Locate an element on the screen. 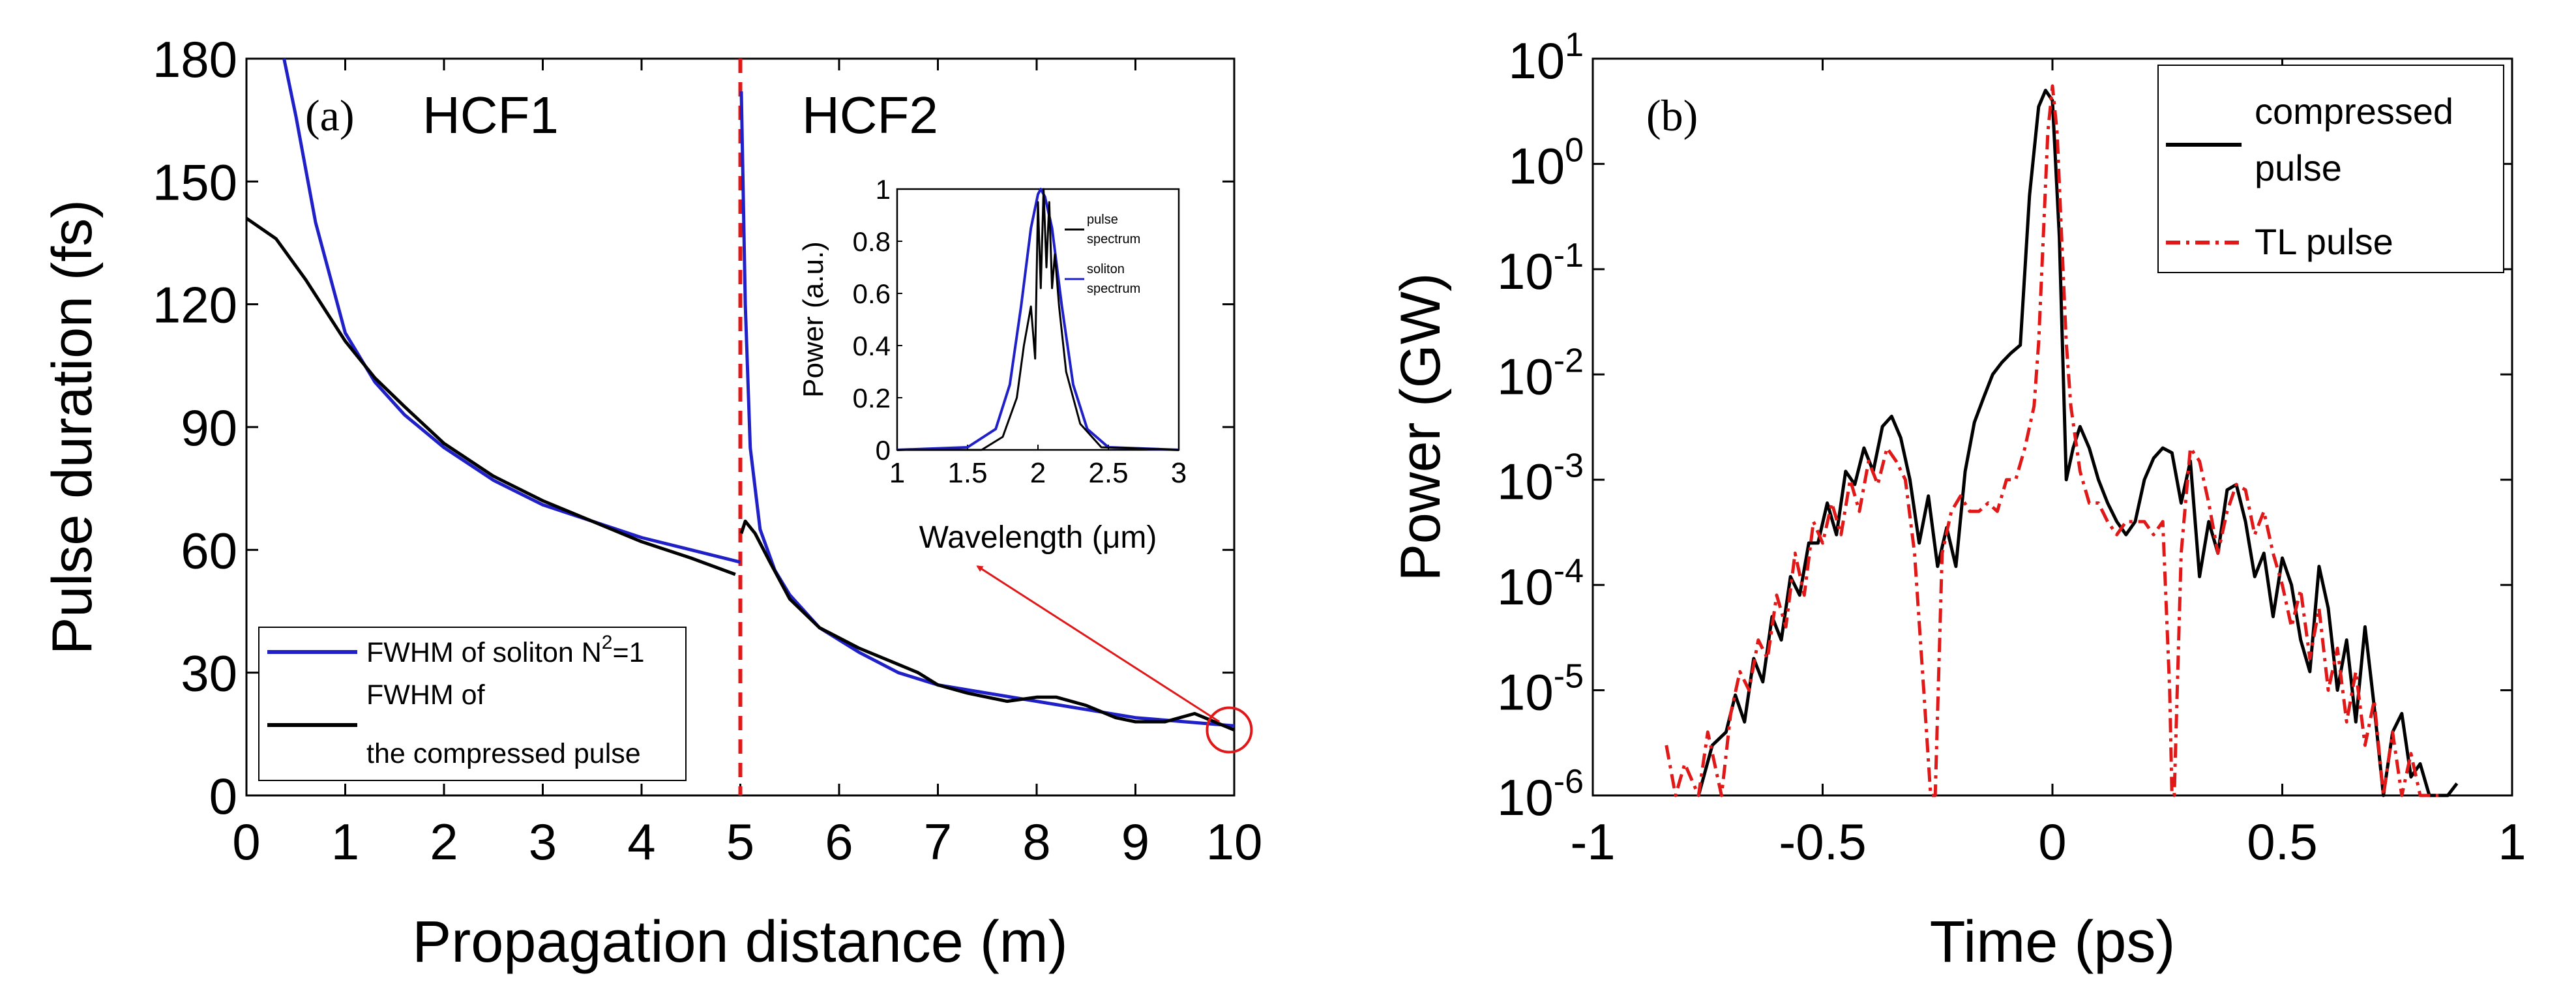 This screenshot has width=2576, height=1008. inset-soliton-spectrum is located at coordinates (1037, 319).